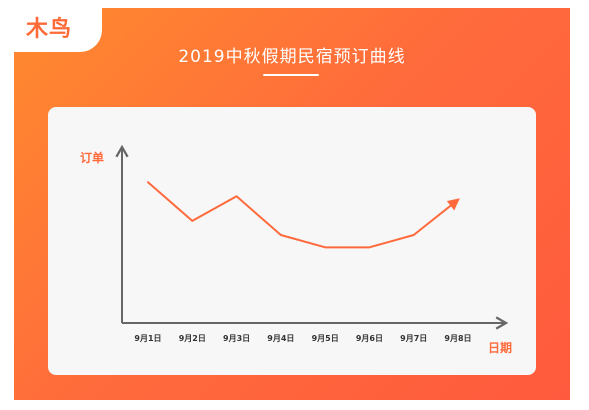  What do you see at coordinates (236, 338) in the screenshot?
I see `x-tick-label: 9月3日` at bounding box center [236, 338].